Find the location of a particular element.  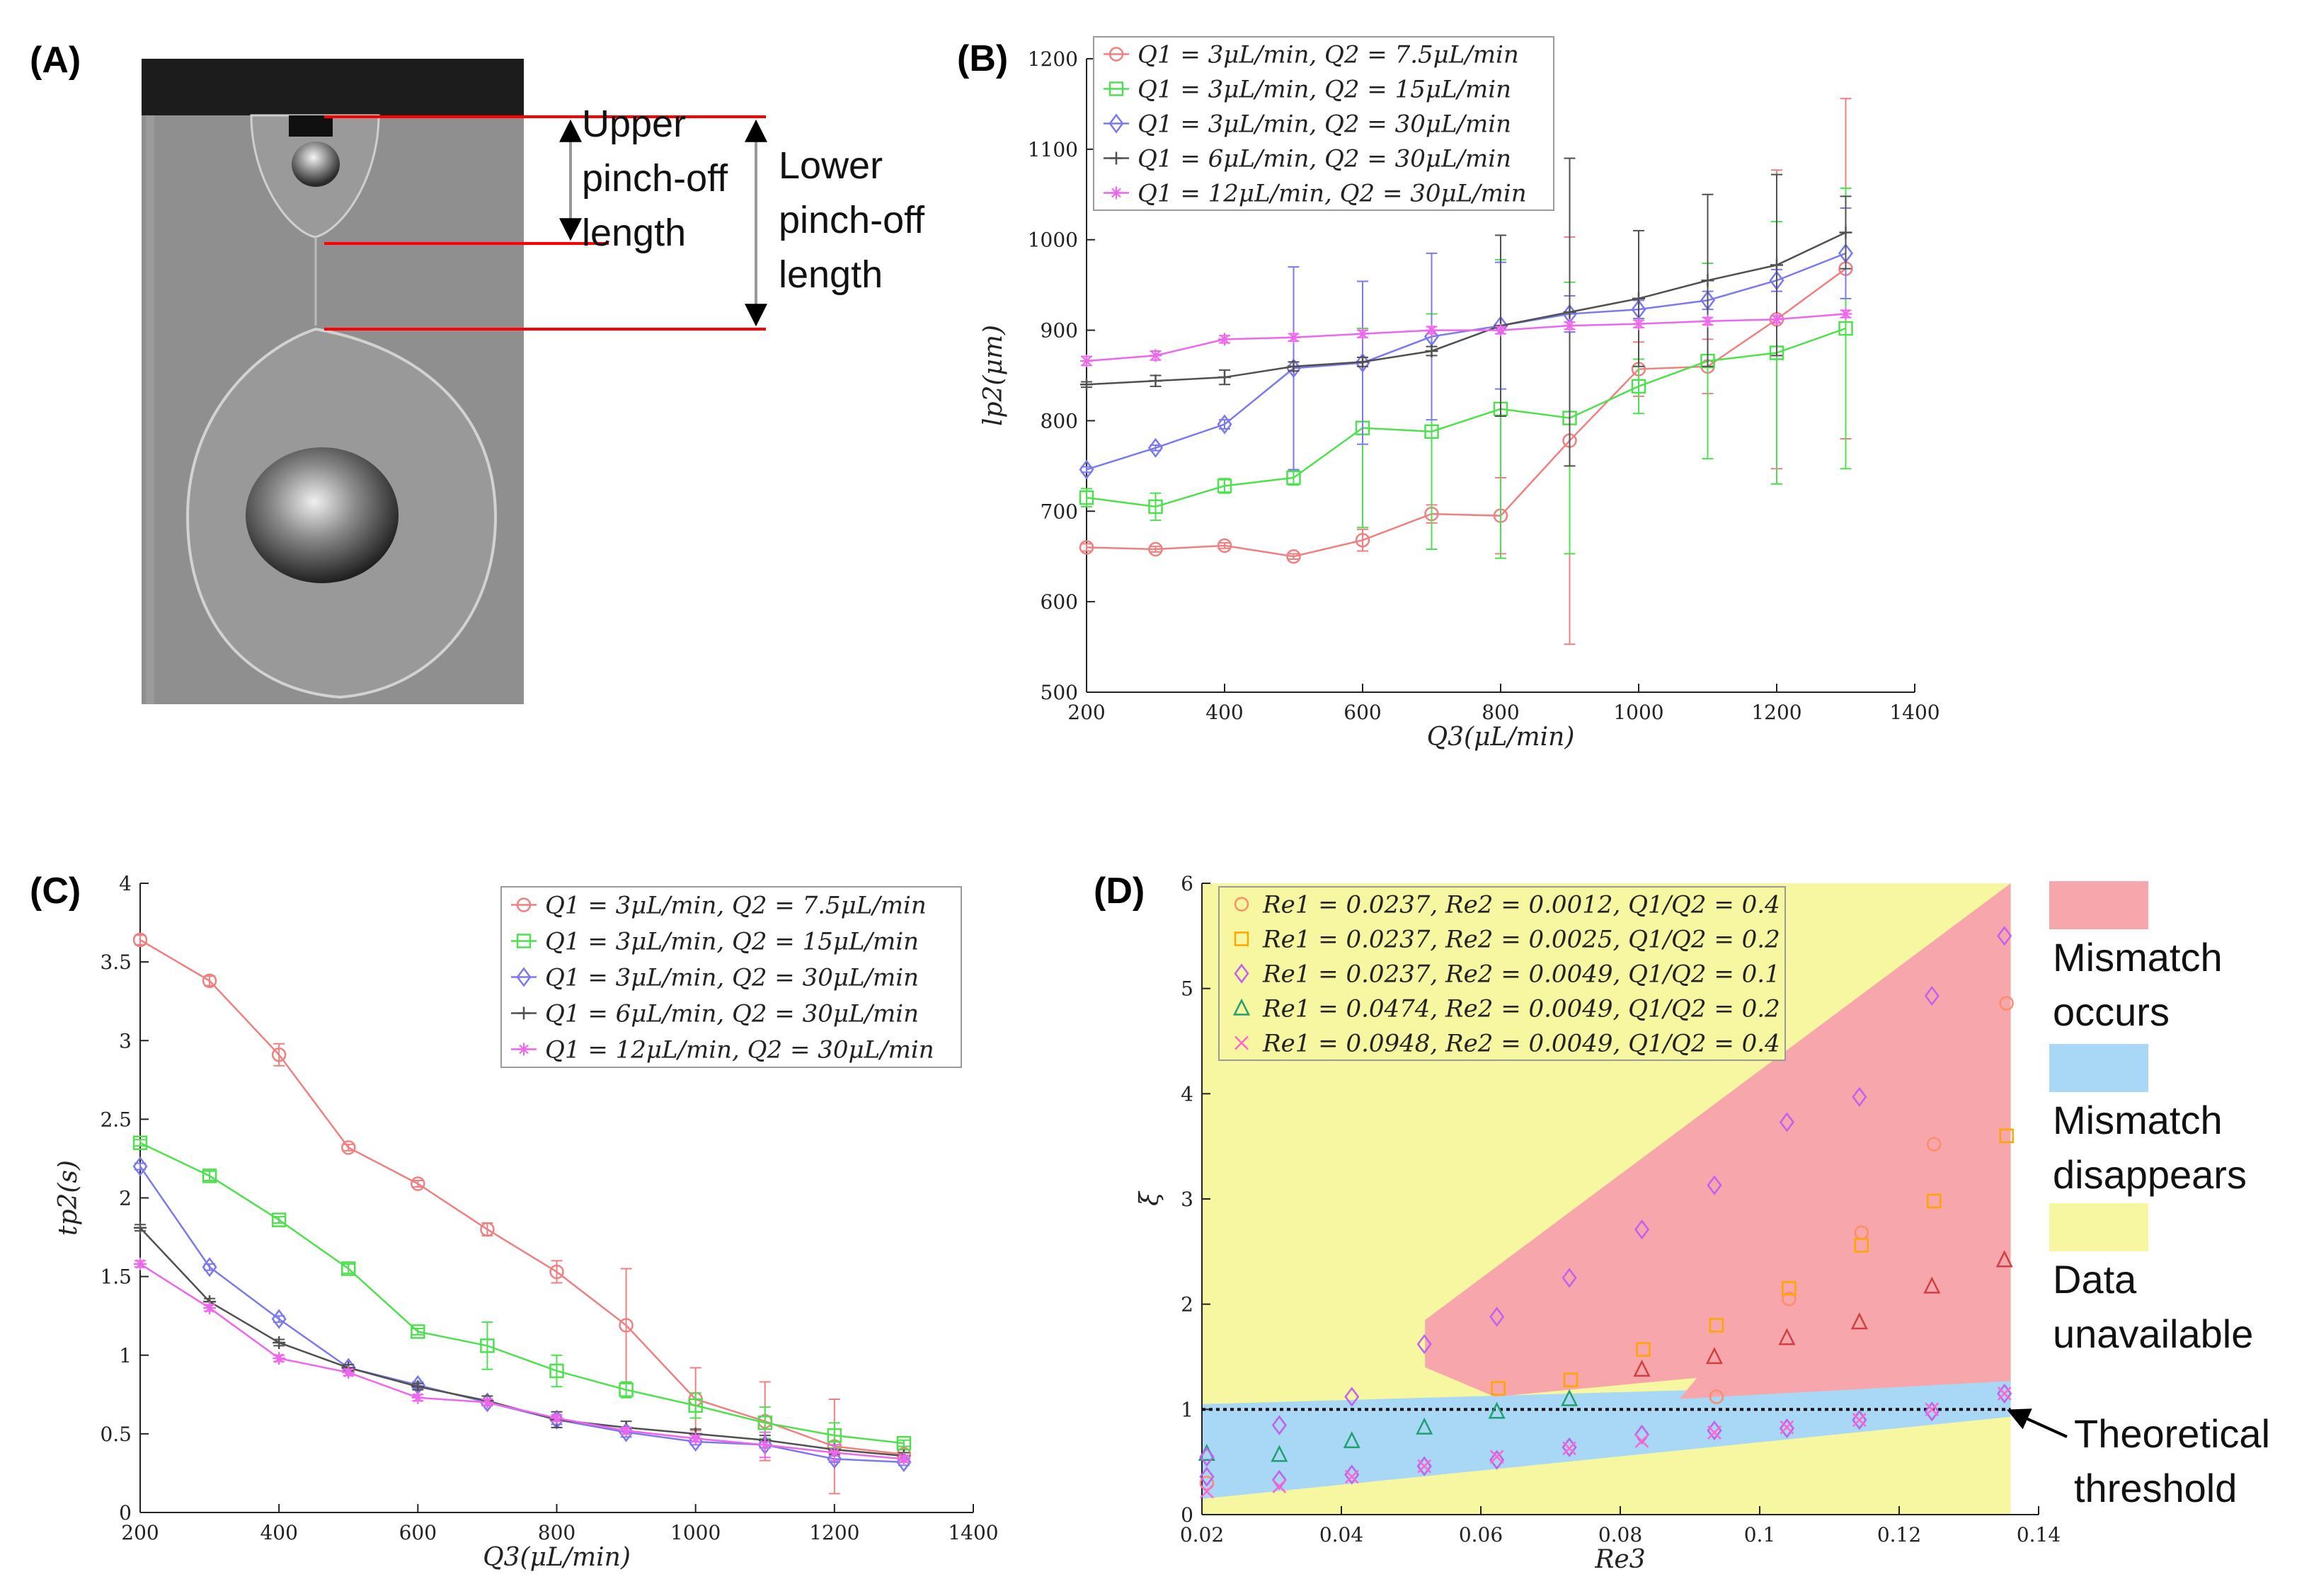

chart-d-x-label: Re3 is located at coordinates (1619, 1559).